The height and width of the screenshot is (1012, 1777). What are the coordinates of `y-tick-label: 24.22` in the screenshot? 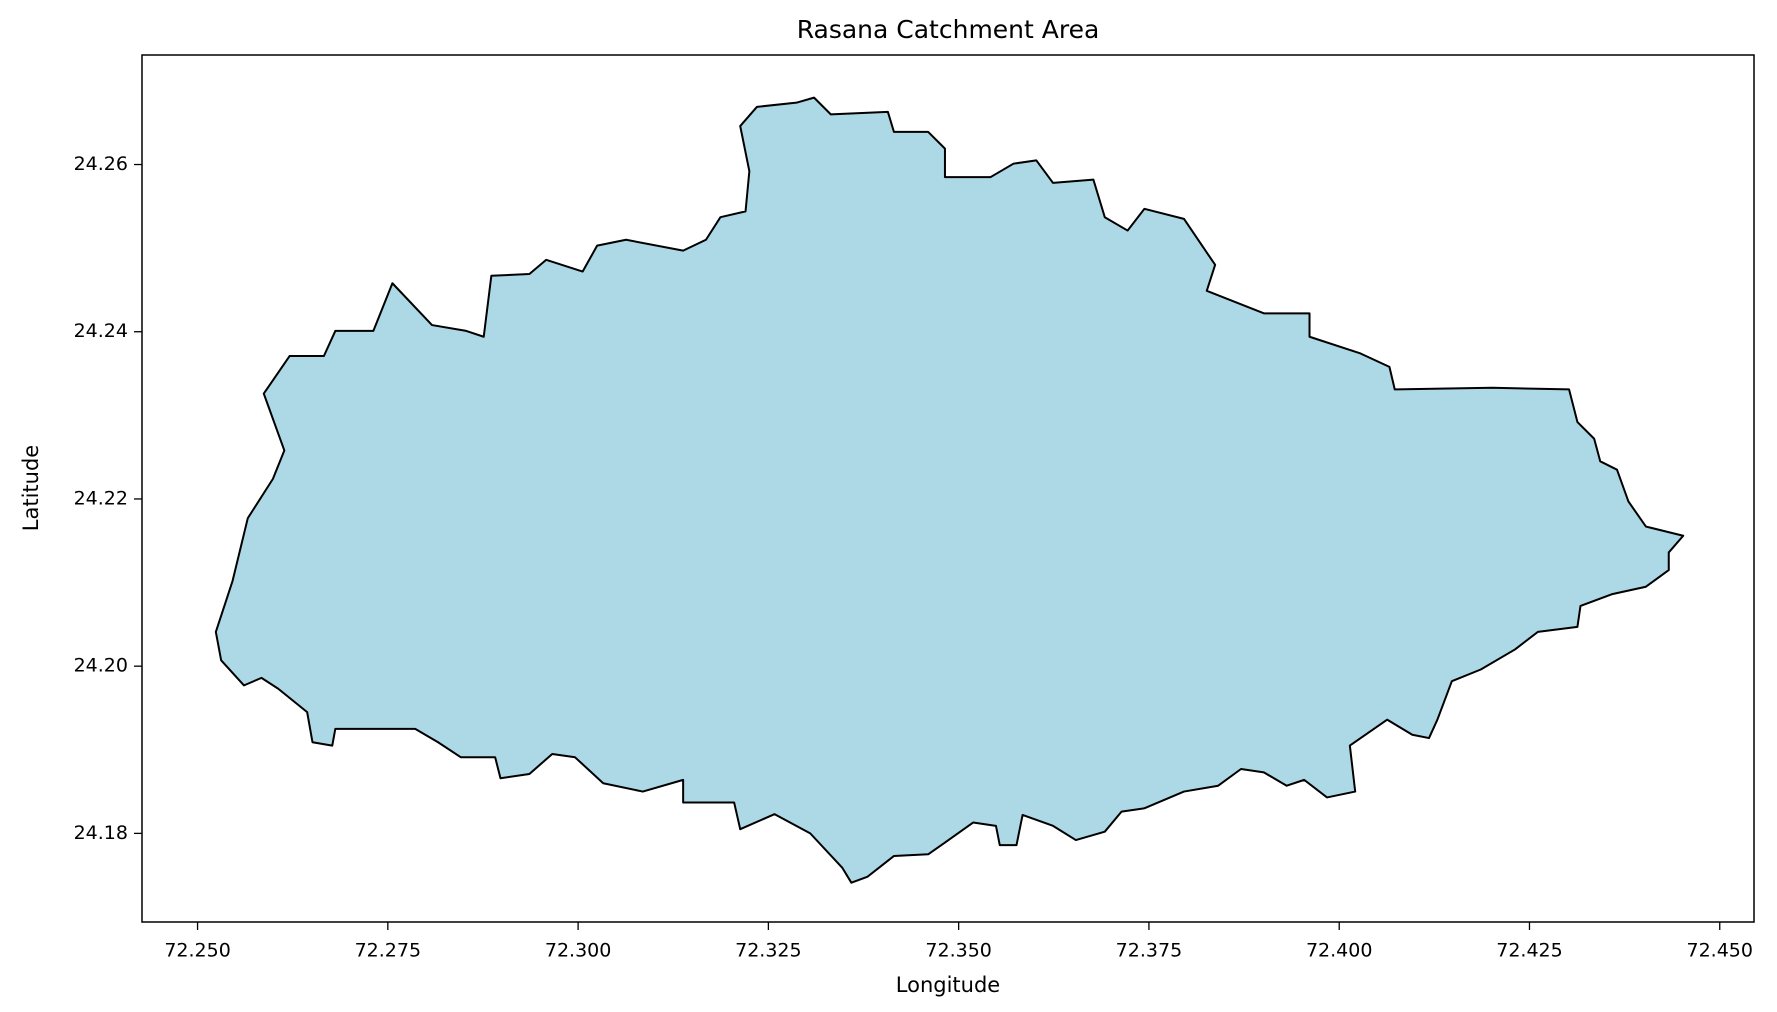 It's located at (101, 498).